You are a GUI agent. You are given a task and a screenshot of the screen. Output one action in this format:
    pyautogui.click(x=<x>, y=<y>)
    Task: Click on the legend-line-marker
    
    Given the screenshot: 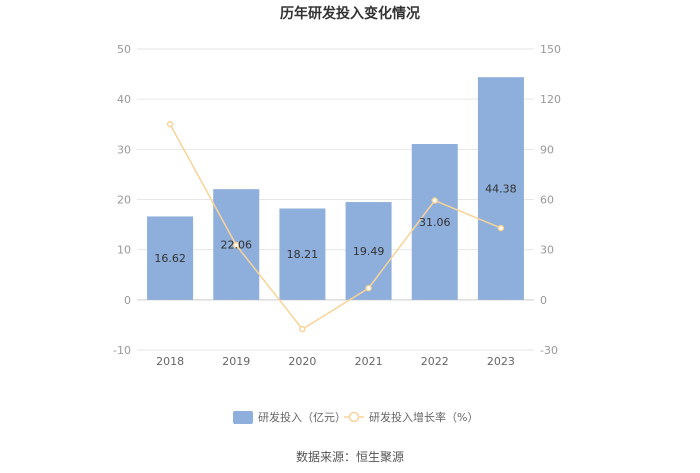 What is the action you would take?
    pyautogui.click(x=354, y=417)
    